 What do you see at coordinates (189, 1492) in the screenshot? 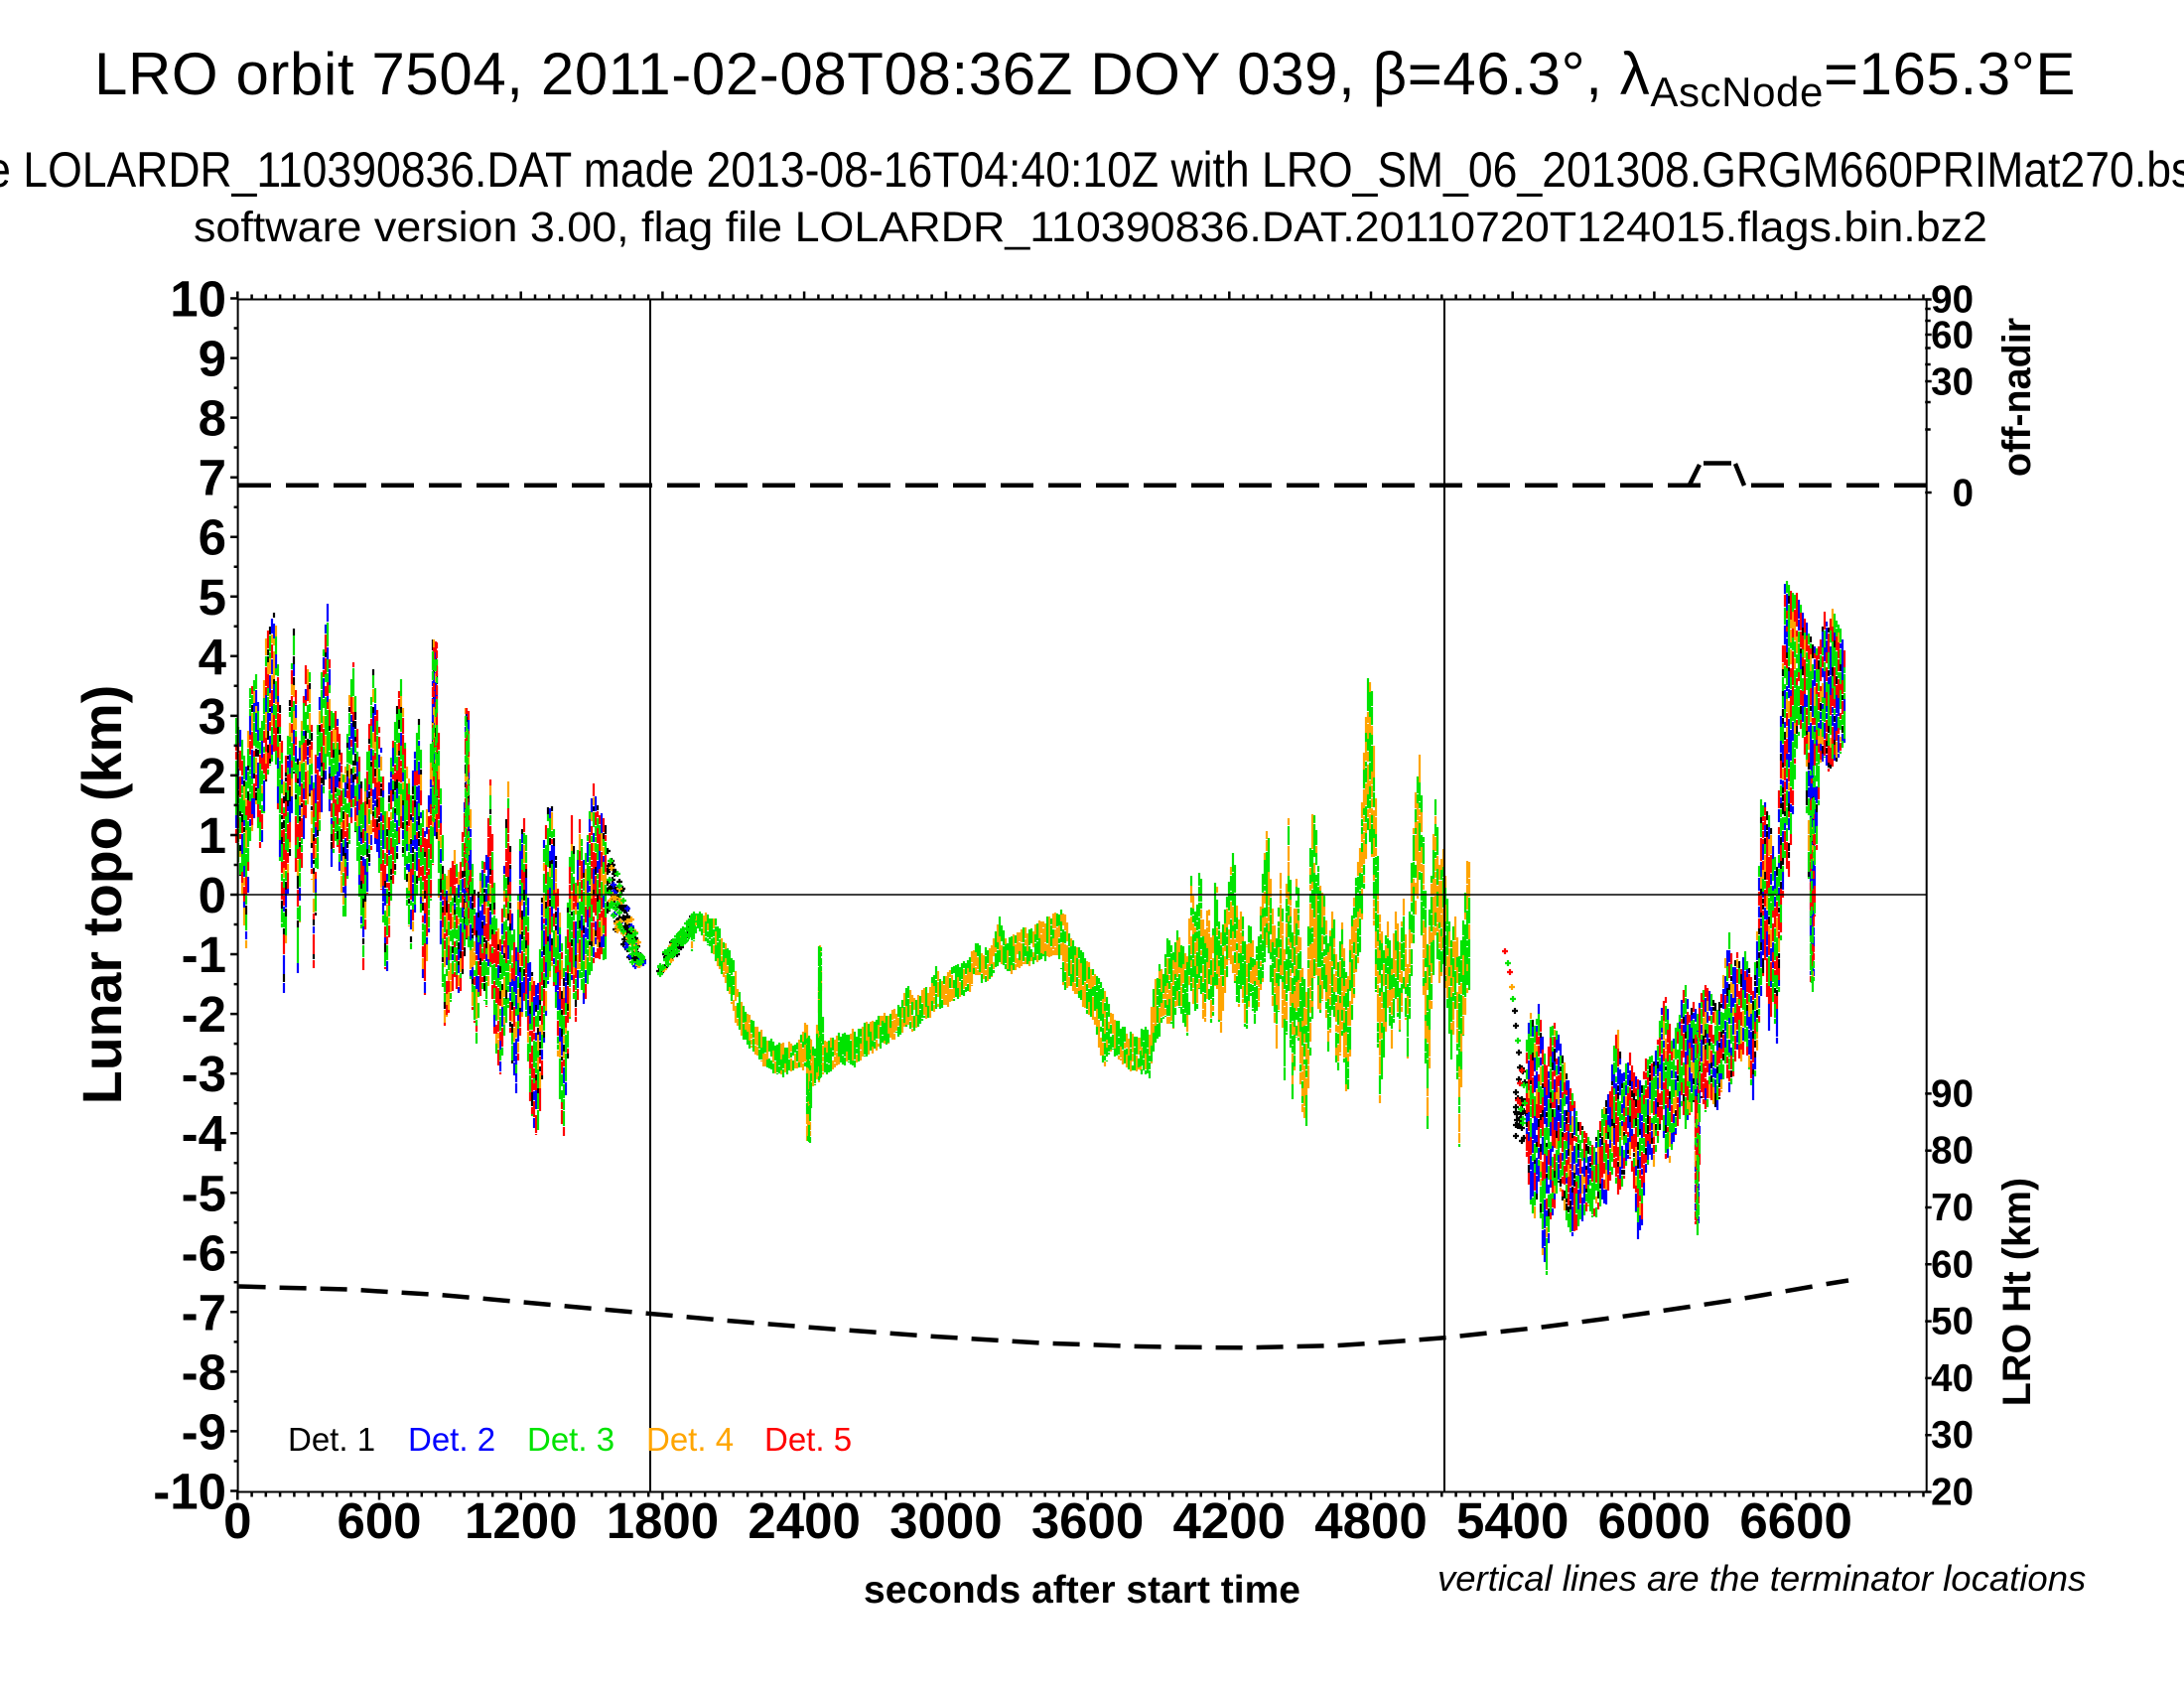
I see `svg-text: -10` at bounding box center [189, 1492].